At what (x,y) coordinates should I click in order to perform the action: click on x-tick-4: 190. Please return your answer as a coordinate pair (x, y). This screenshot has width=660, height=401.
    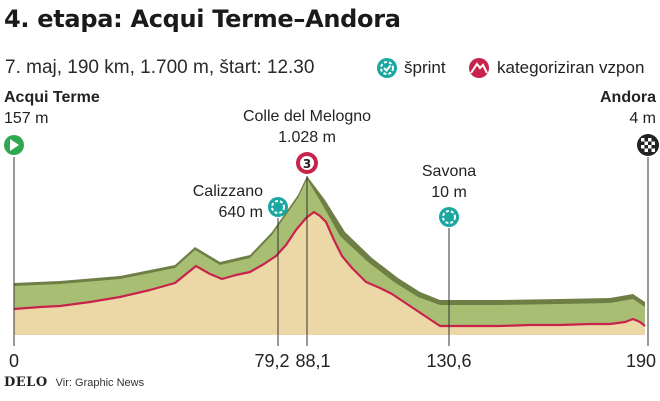
    Looking at the image, I should click on (641, 361).